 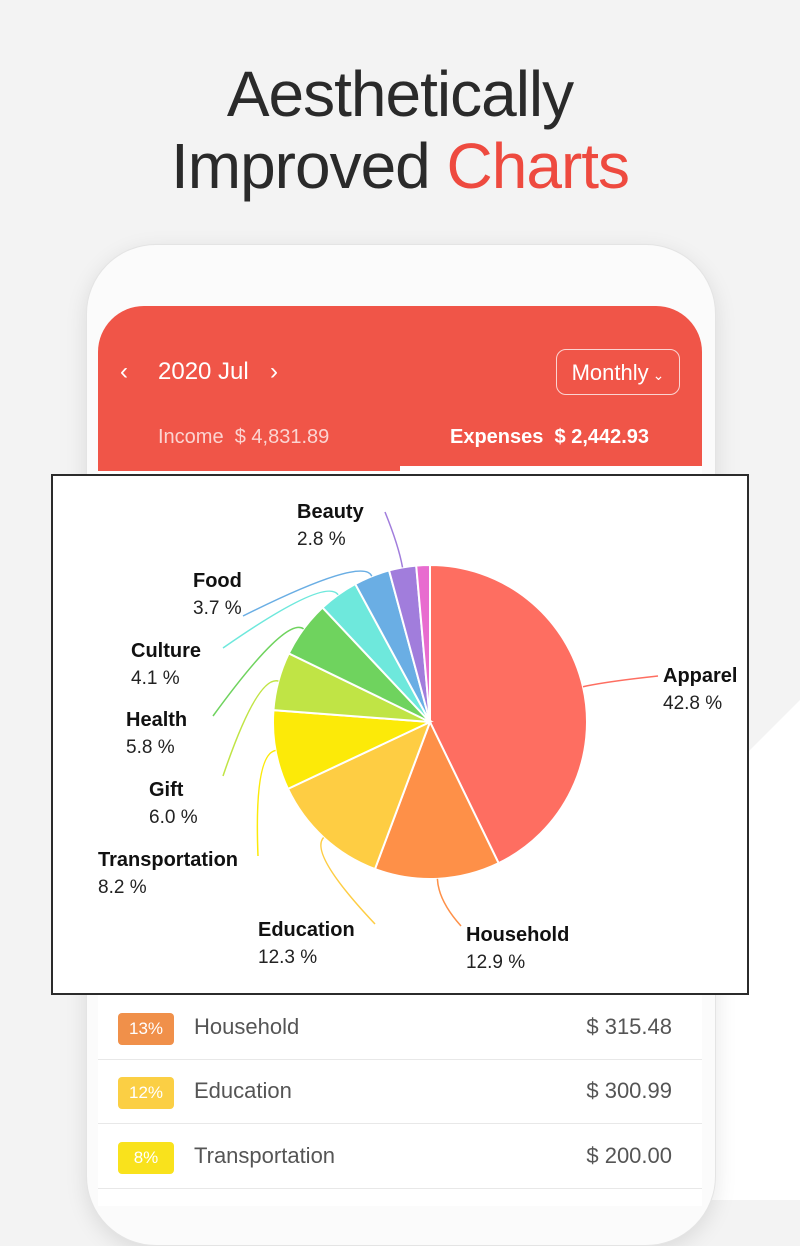 I want to click on slice-label: Apparel, so click(x=700, y=676).